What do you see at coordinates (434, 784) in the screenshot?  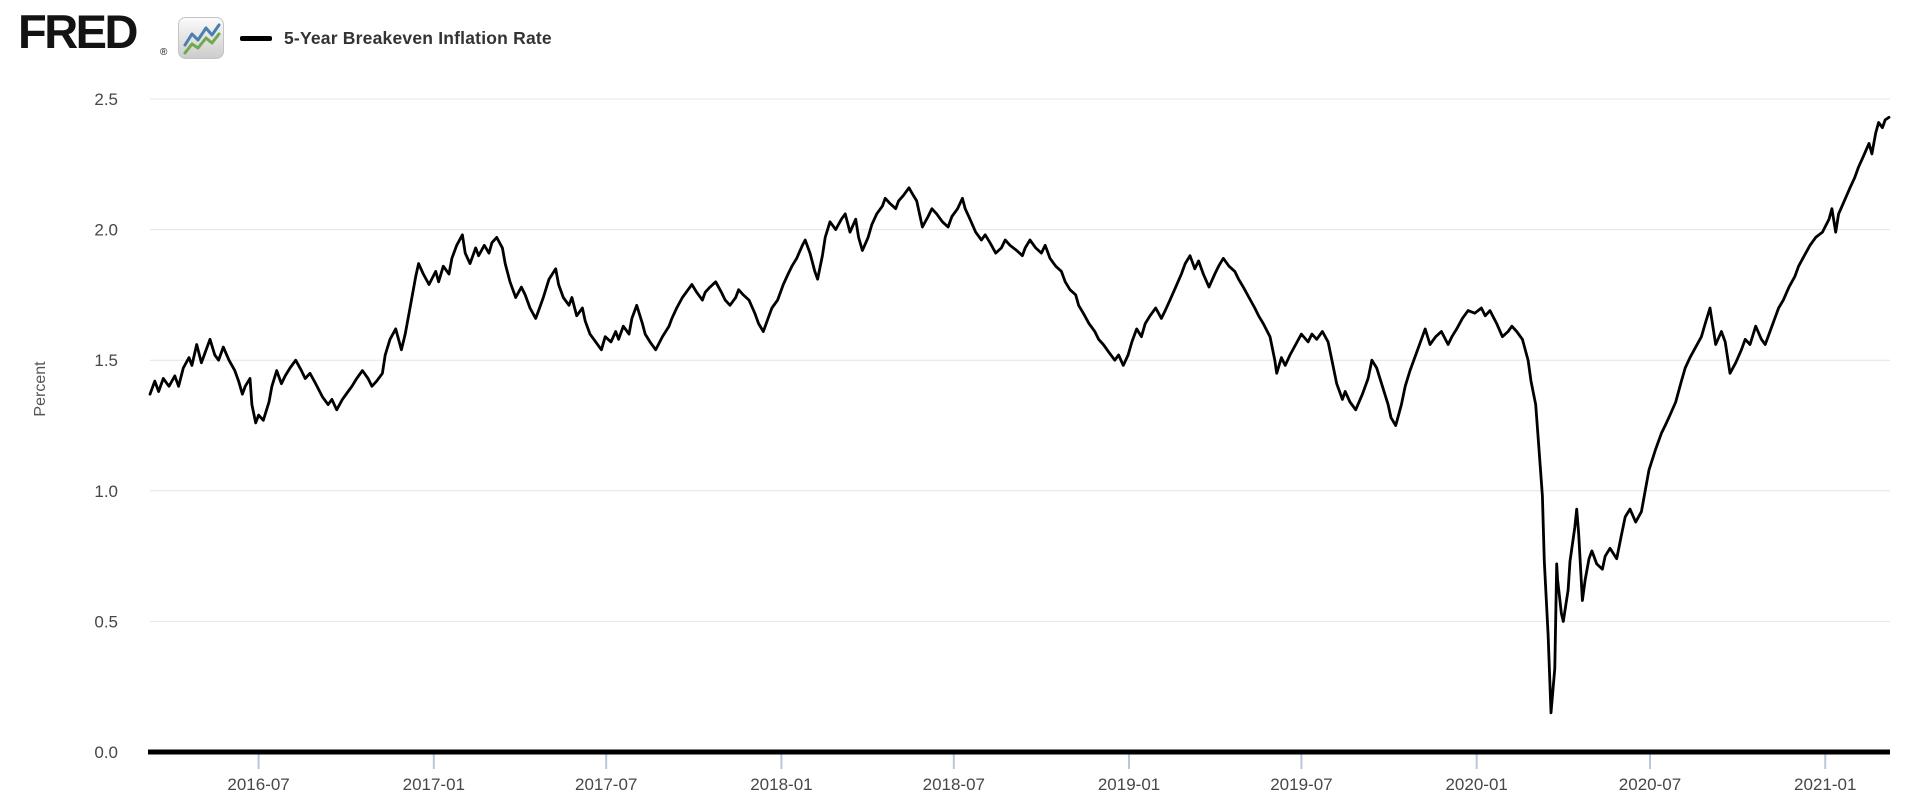 I see `x-tick-label-2017-01: 2017-01` at bounding box center [434, 784].